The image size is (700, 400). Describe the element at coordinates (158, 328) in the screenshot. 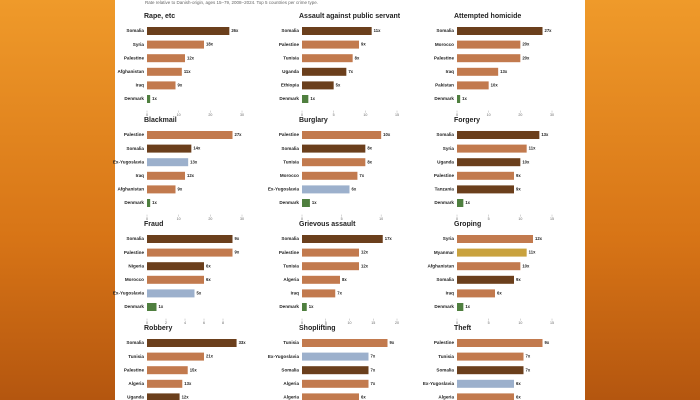

I see `panel-title: Robbery` at that location.